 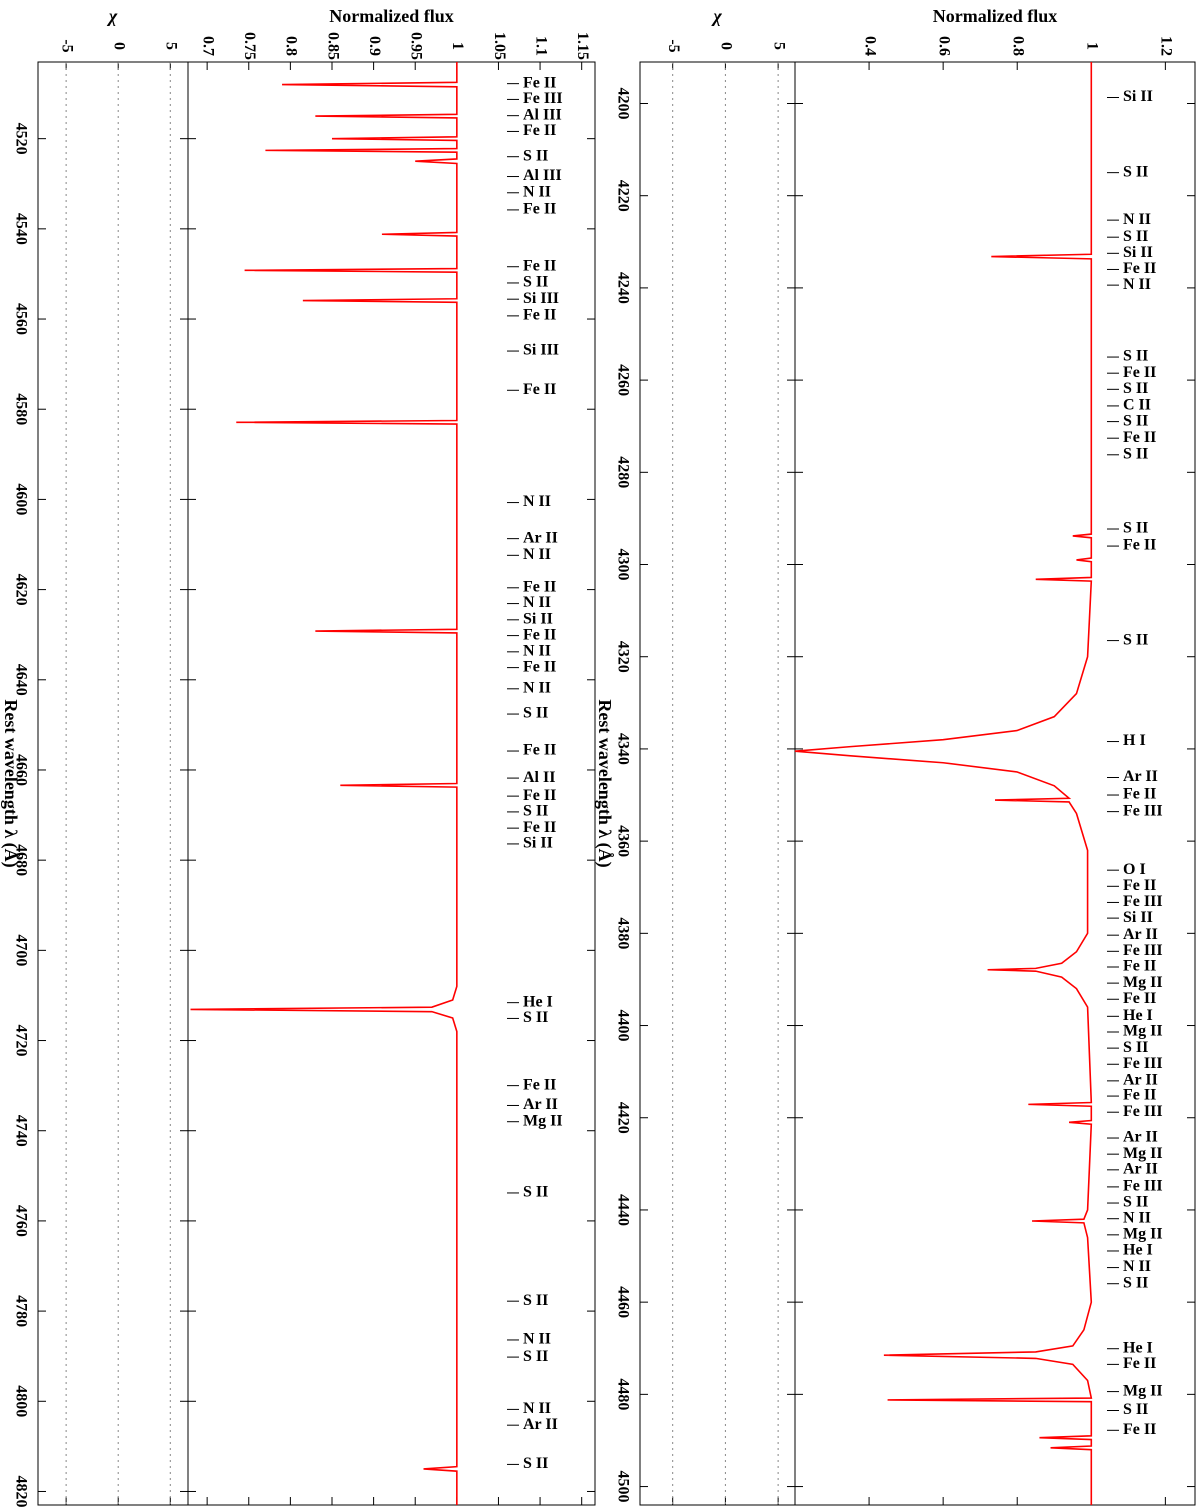 What do you see at coordinates (20, 1041) in the screenshot?
I see `x-tick-label: 4720` at bounding box center [20, 1041].